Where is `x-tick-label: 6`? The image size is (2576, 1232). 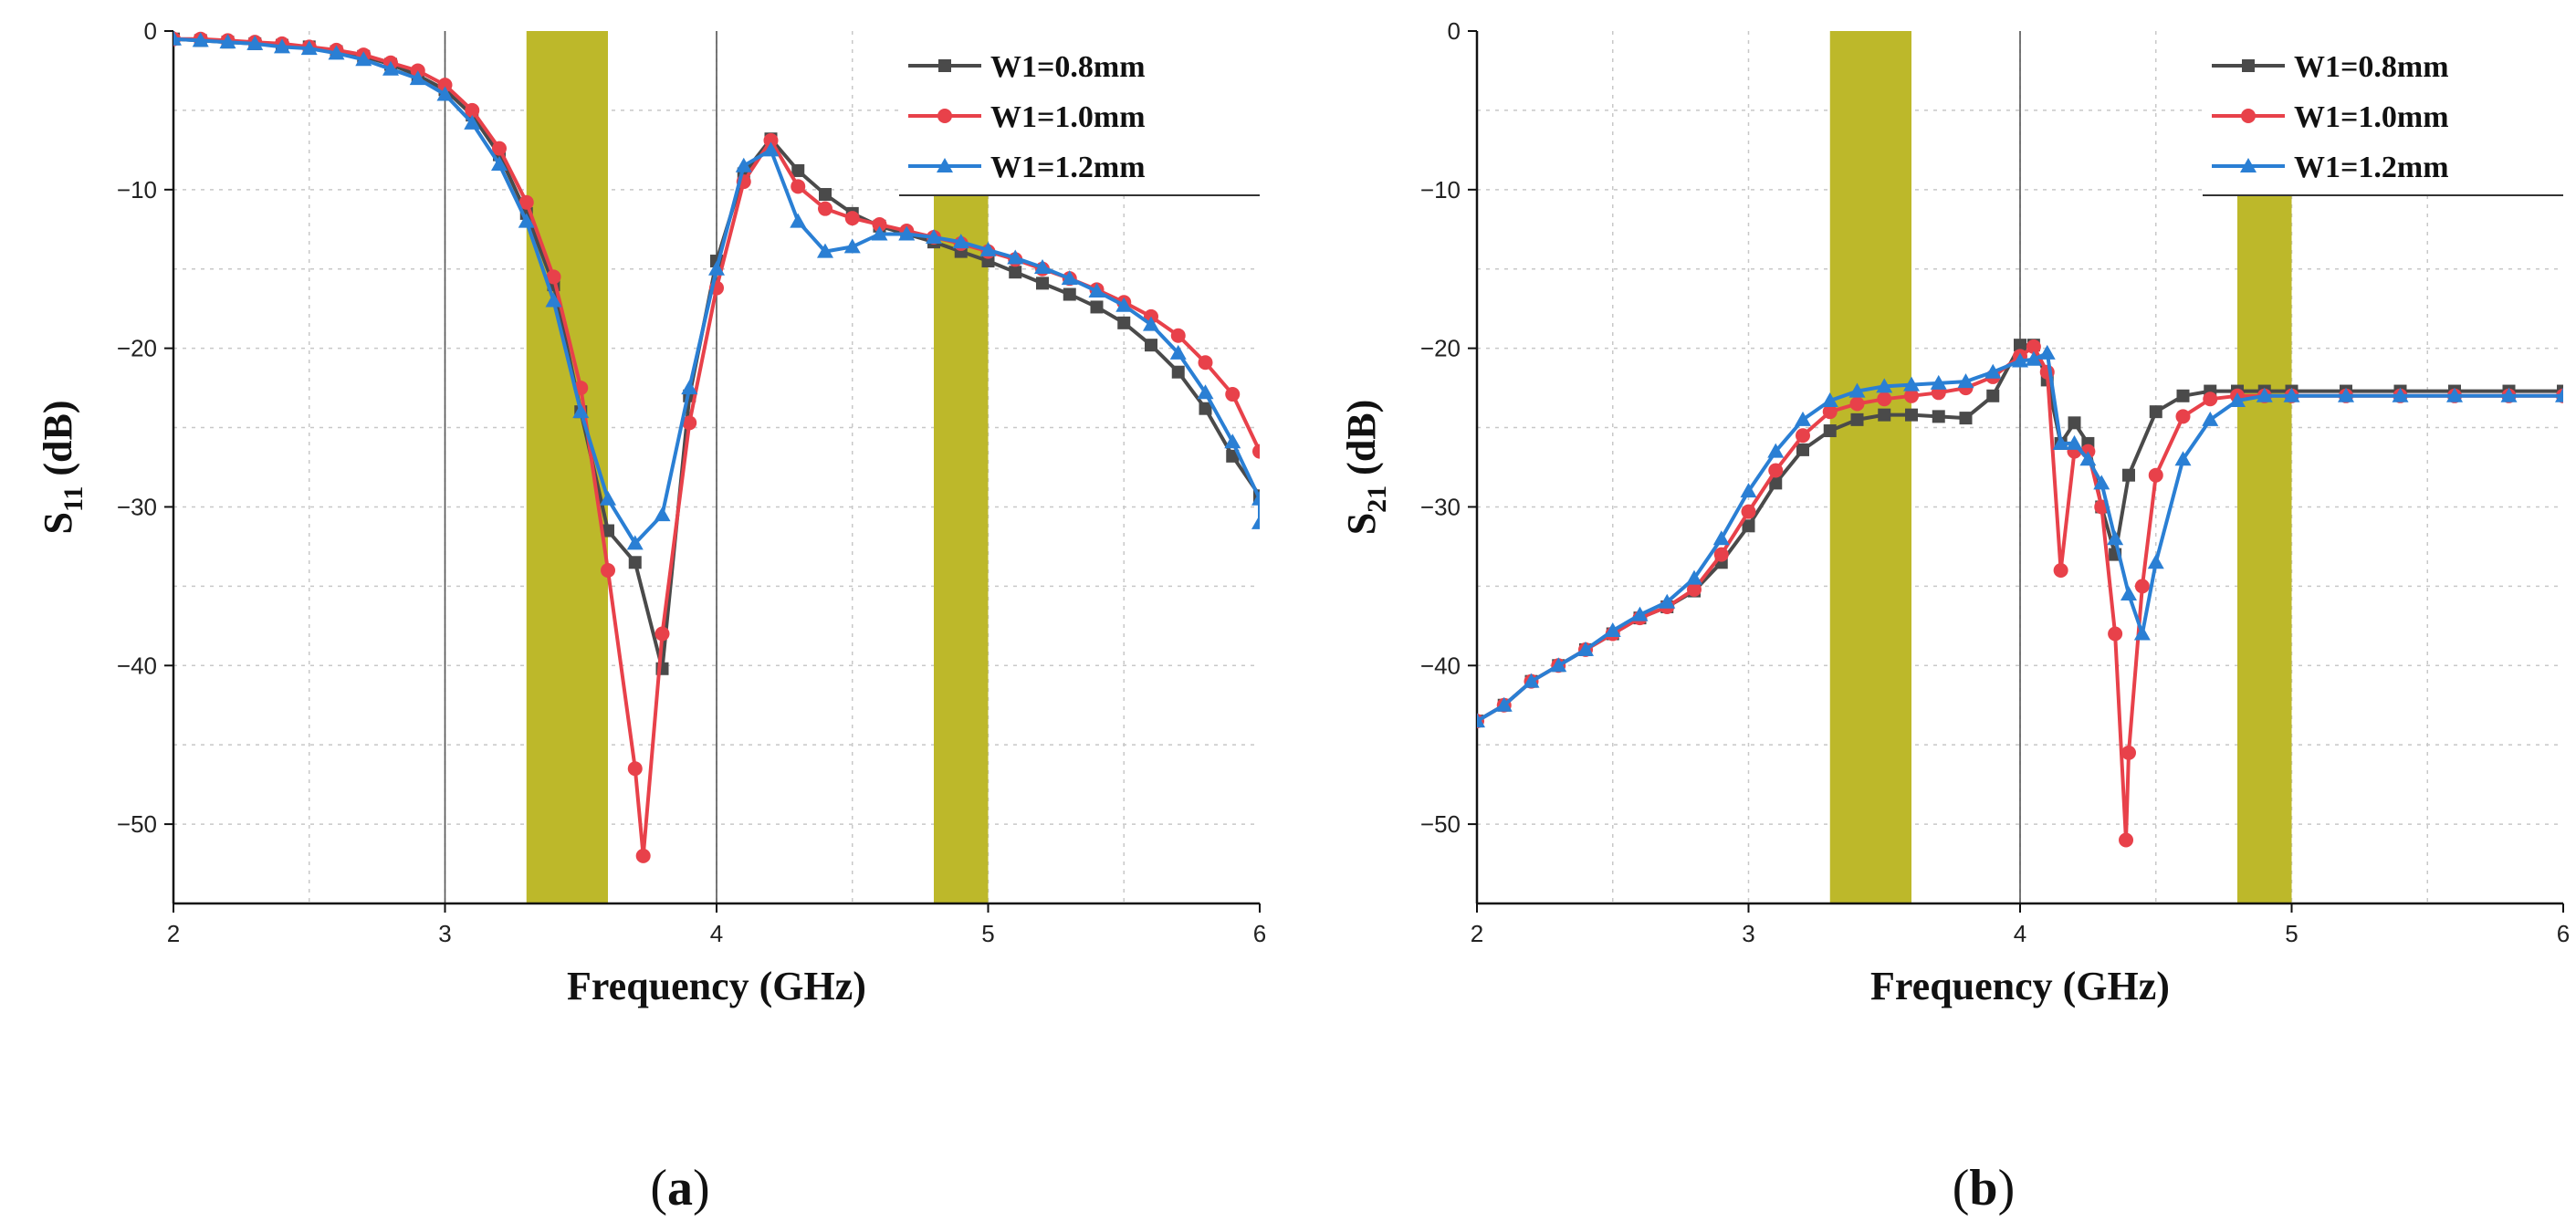 x-tick-label: 6 is located at coordinates (1260, 933).